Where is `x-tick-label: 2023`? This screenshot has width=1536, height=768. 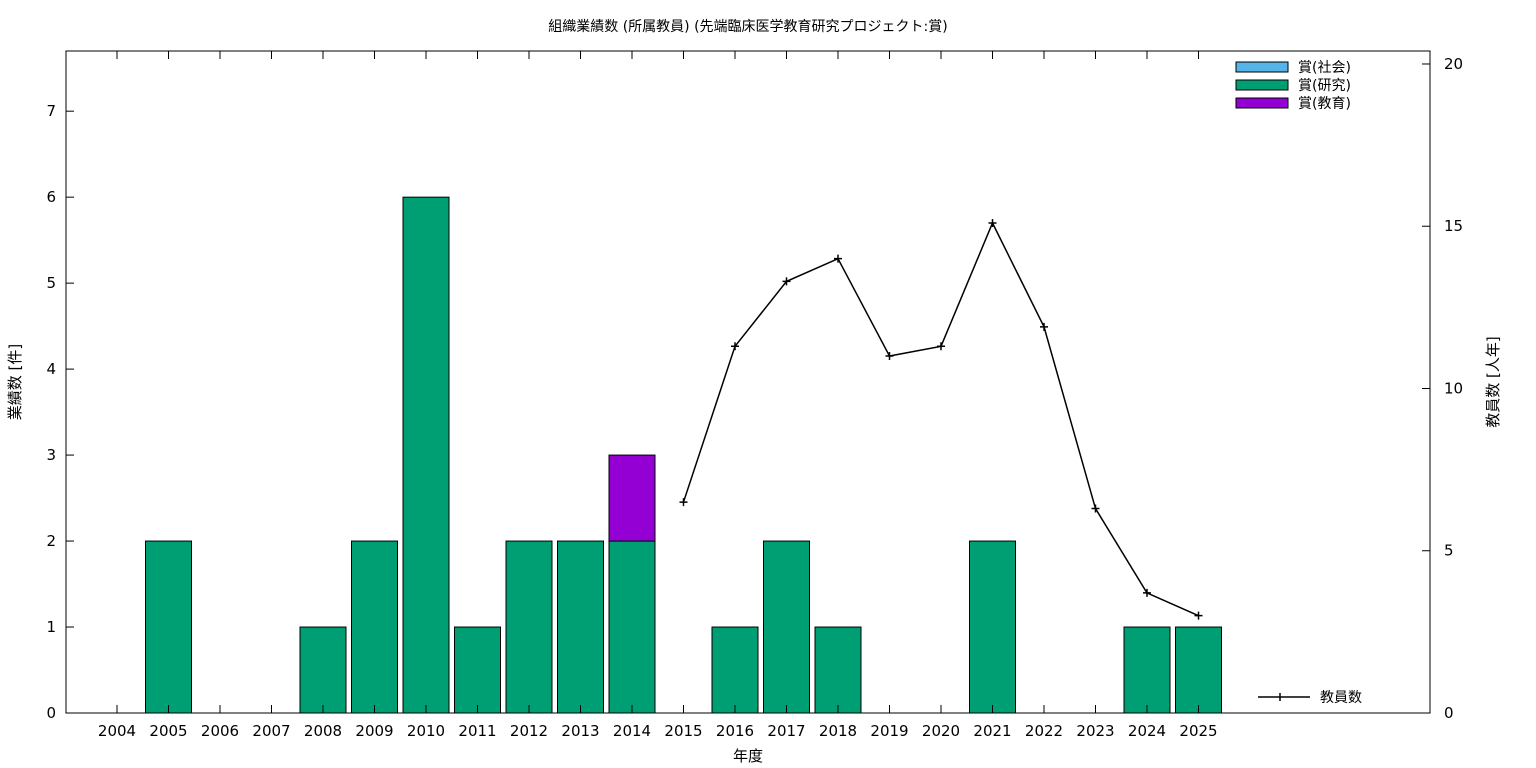 x-tick-label: 2023 is located at coordinates (1095, 731).